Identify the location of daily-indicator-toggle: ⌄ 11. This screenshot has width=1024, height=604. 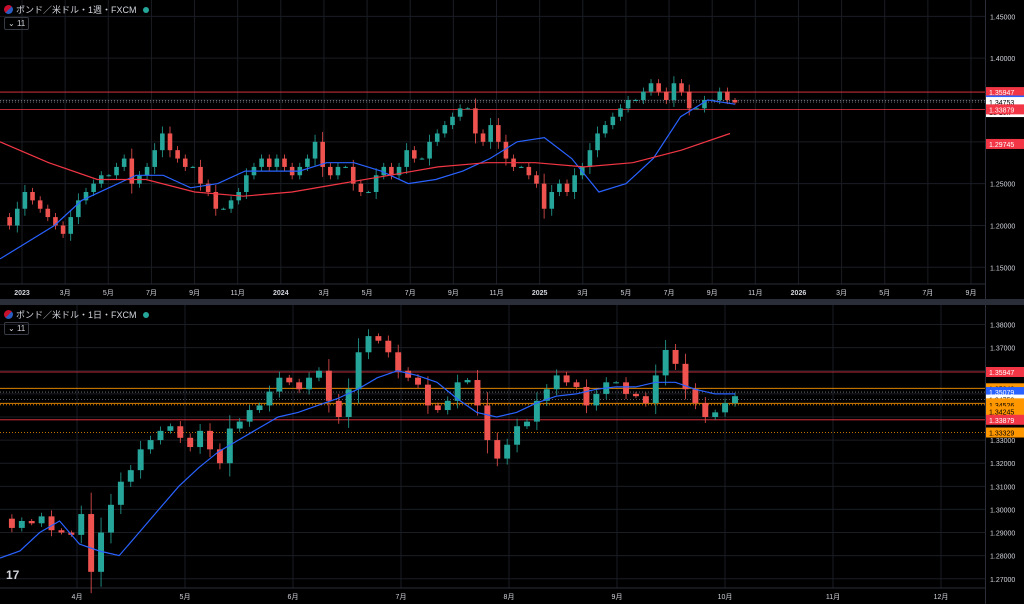
(17, 328).